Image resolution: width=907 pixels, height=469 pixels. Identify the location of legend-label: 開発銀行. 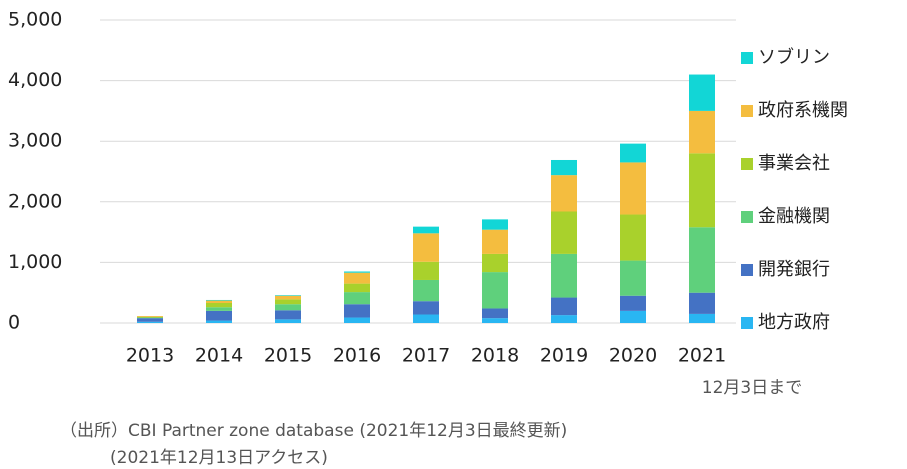
(794, 269).